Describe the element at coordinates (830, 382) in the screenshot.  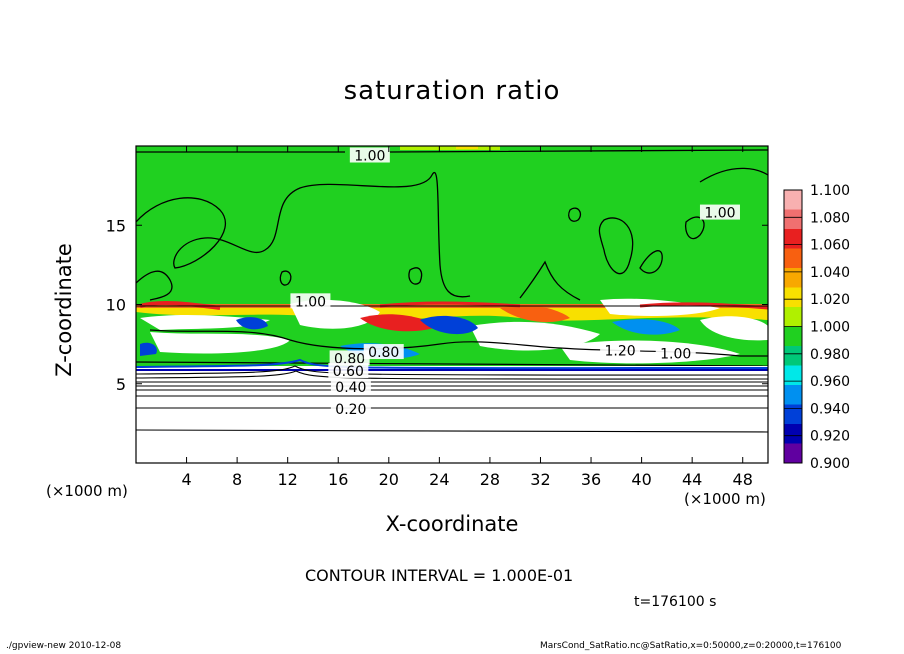
I see `colorbar-label: 0.960` at that location.